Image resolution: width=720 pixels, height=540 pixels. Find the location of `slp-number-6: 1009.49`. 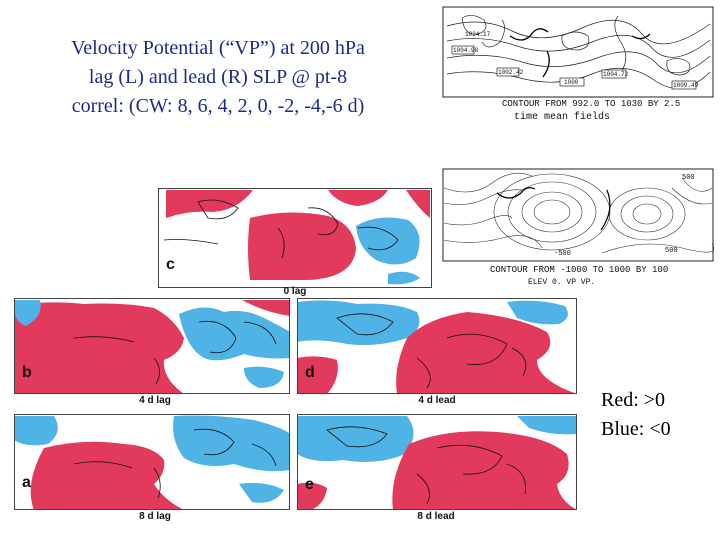

slp-number-6: 1009.49 is located at coordinates (686, 85).